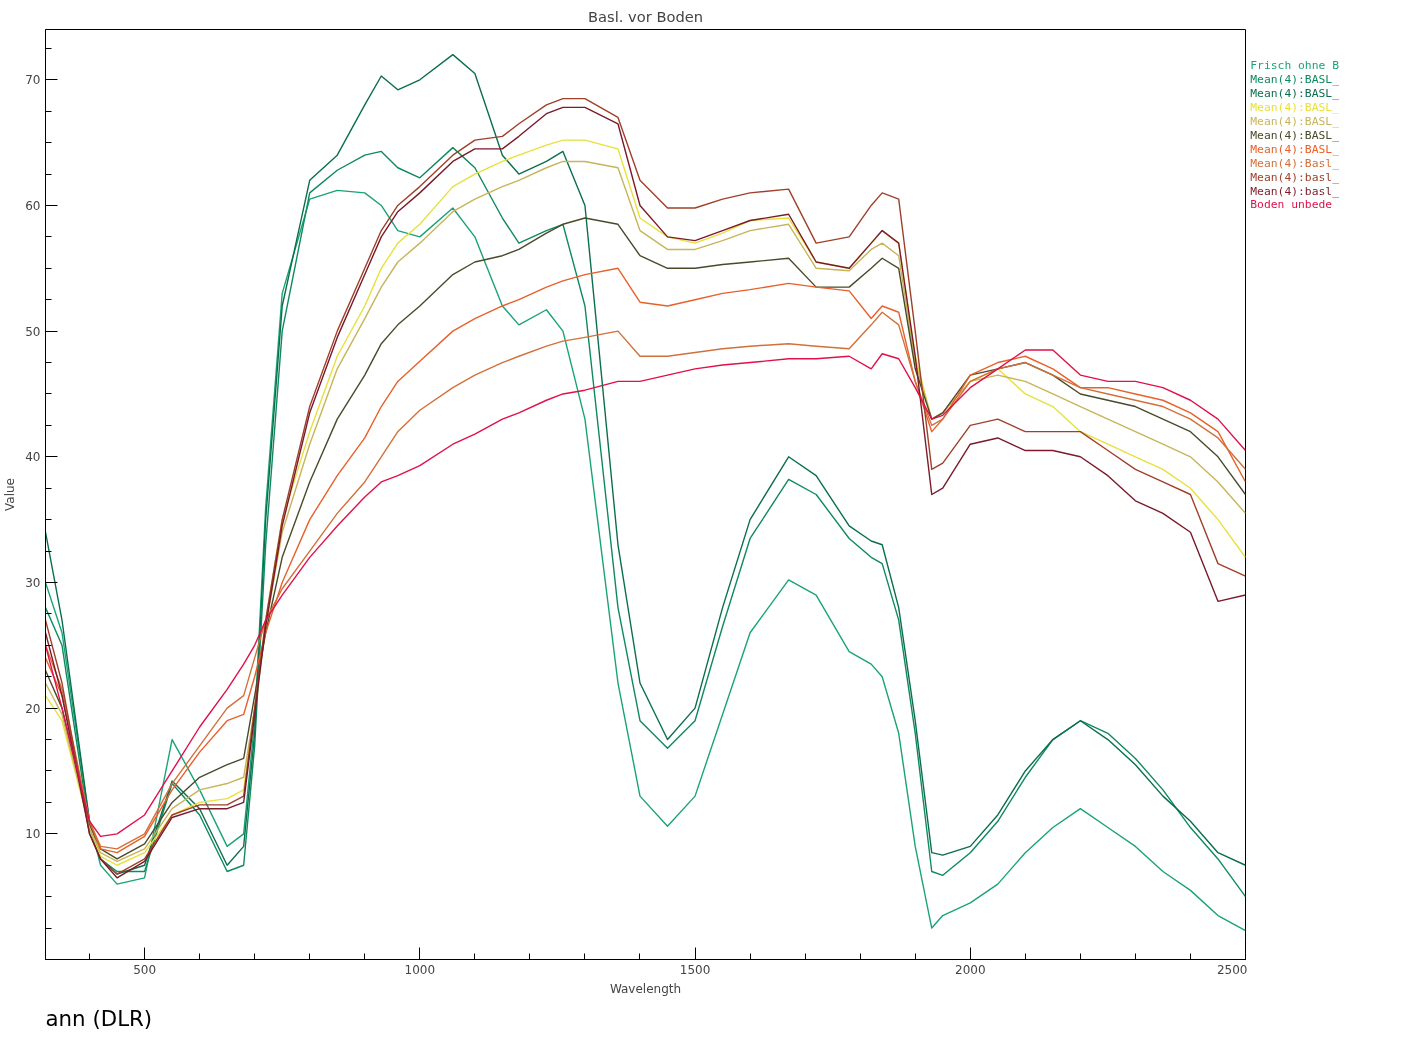 The width and height of the screenshot is (1427, 1064). I want to click on y-tick-label: 20, so click(33, 708).